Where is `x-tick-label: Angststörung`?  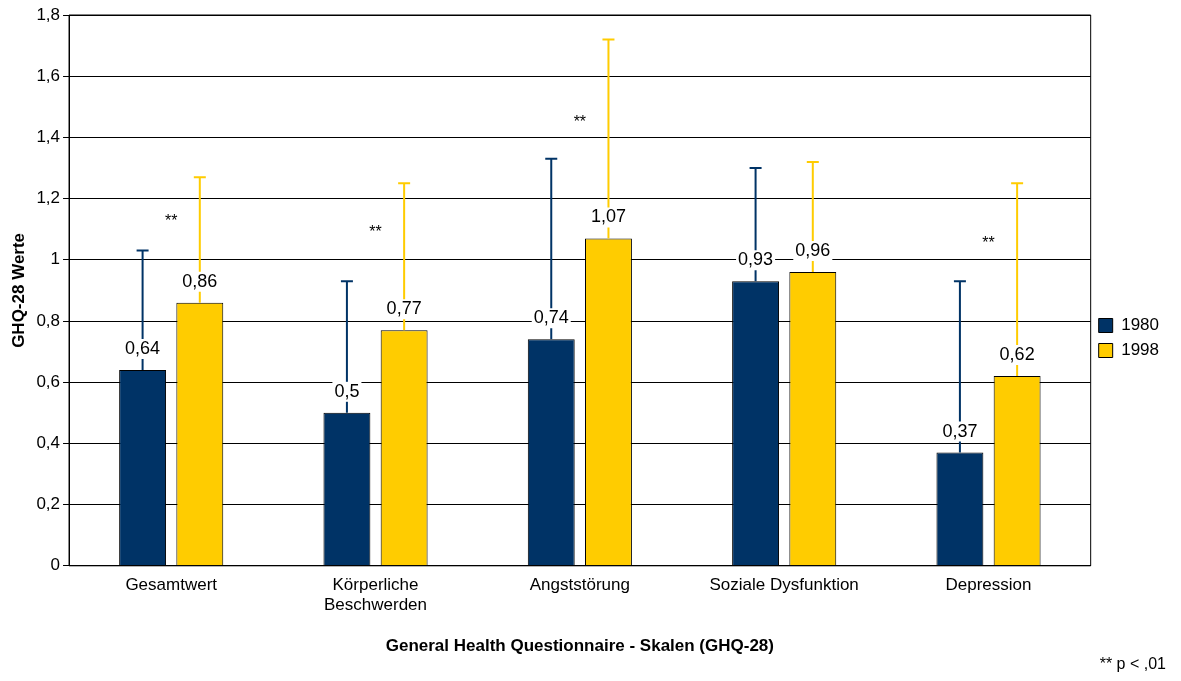 x-tick-label: Angststörung is located at coordinates (579, 584).